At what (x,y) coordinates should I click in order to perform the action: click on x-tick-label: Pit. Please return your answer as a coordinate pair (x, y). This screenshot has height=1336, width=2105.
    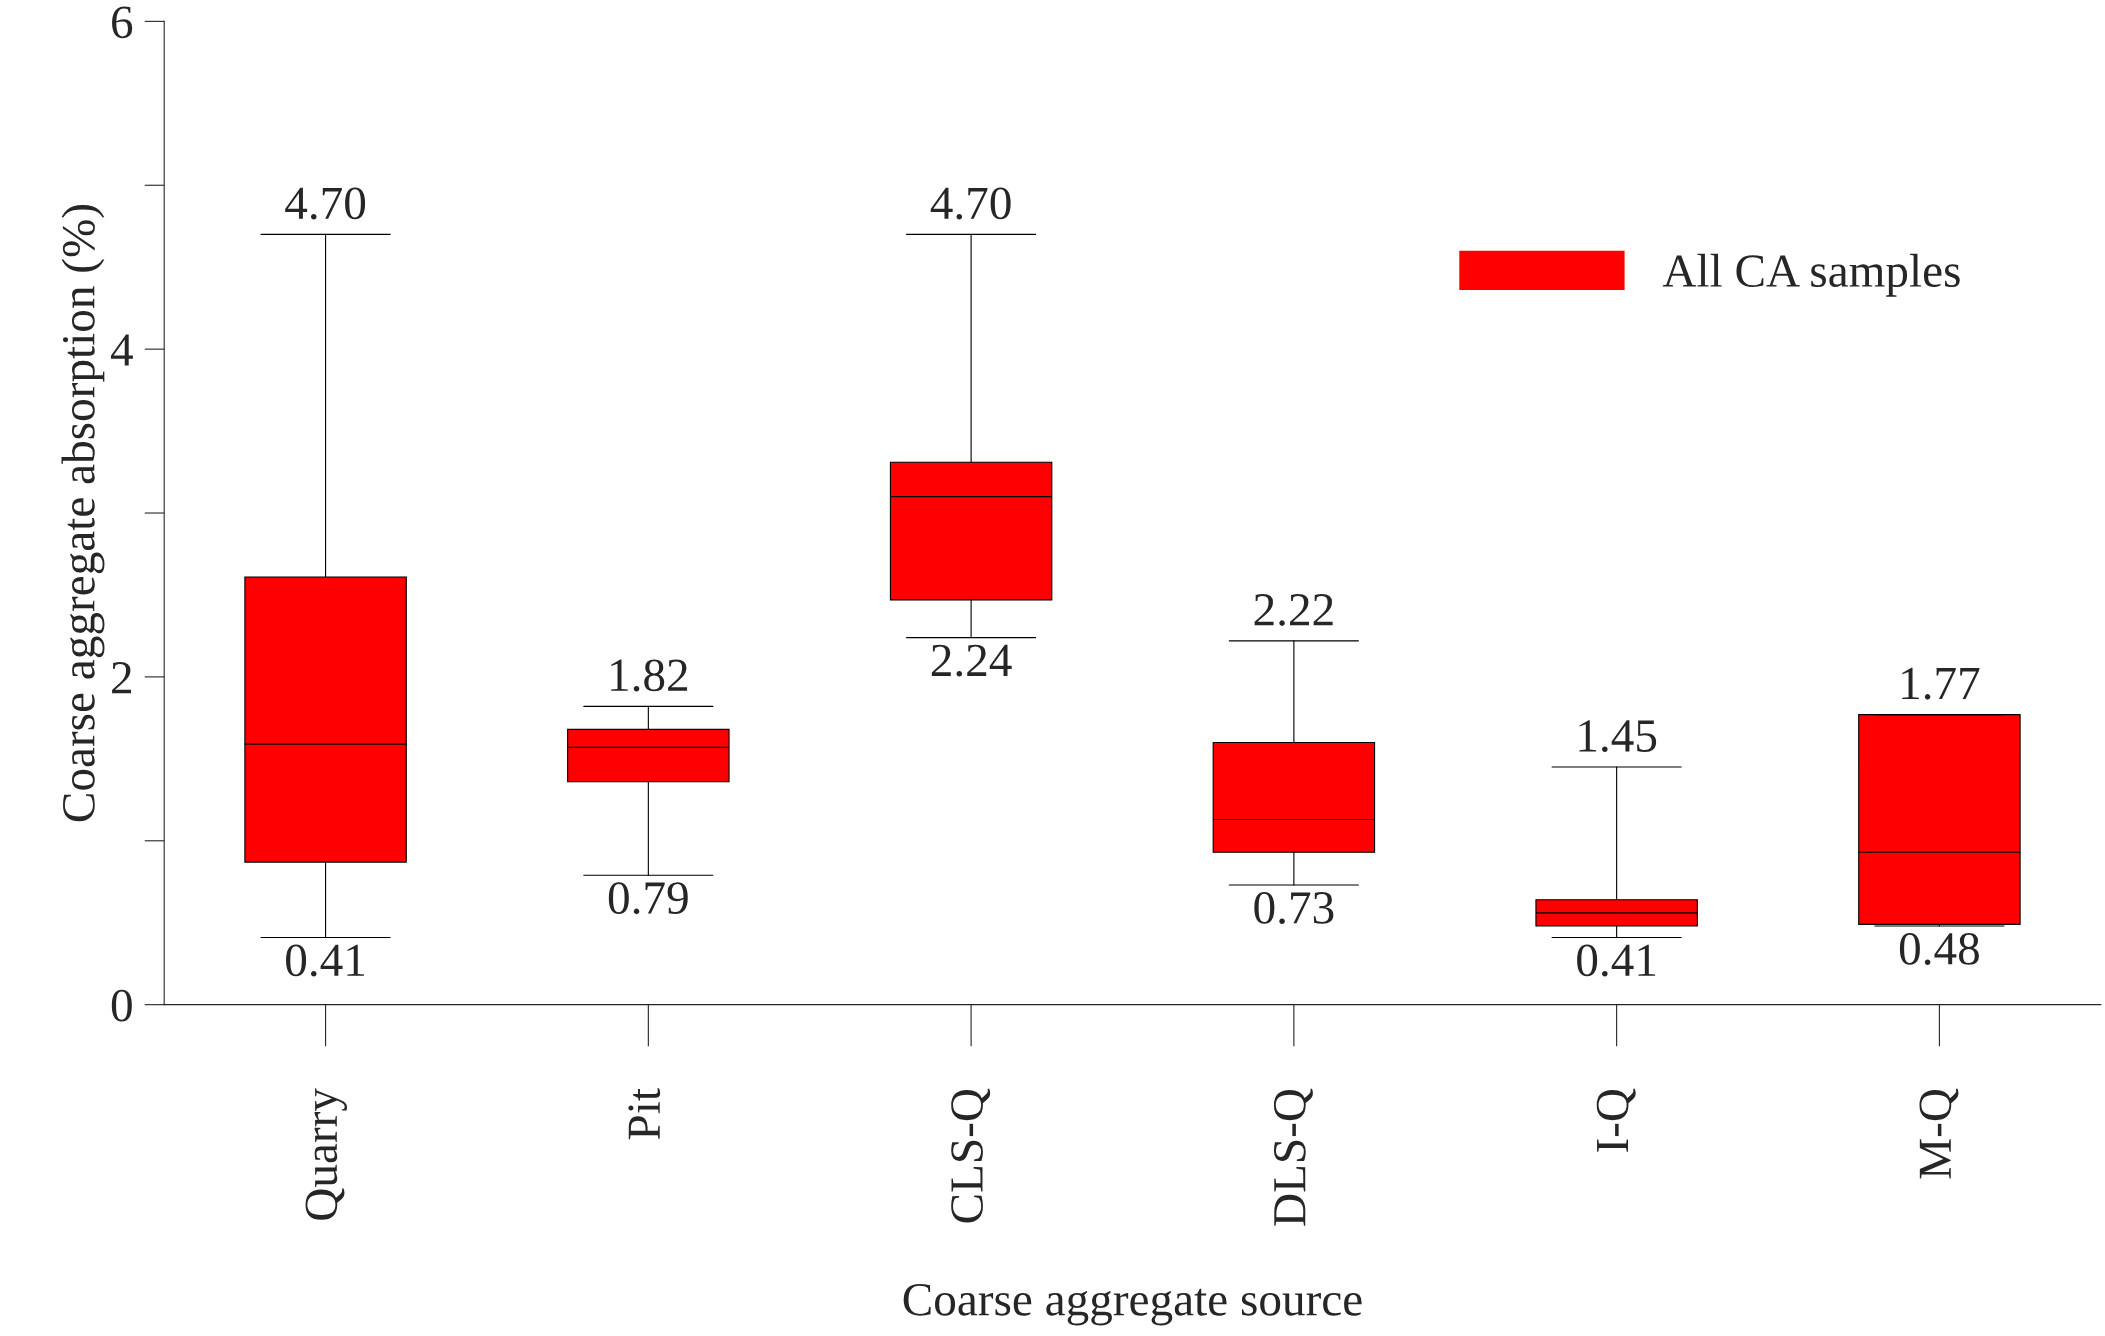
    Looking at the image, I should click on (644, 1114).